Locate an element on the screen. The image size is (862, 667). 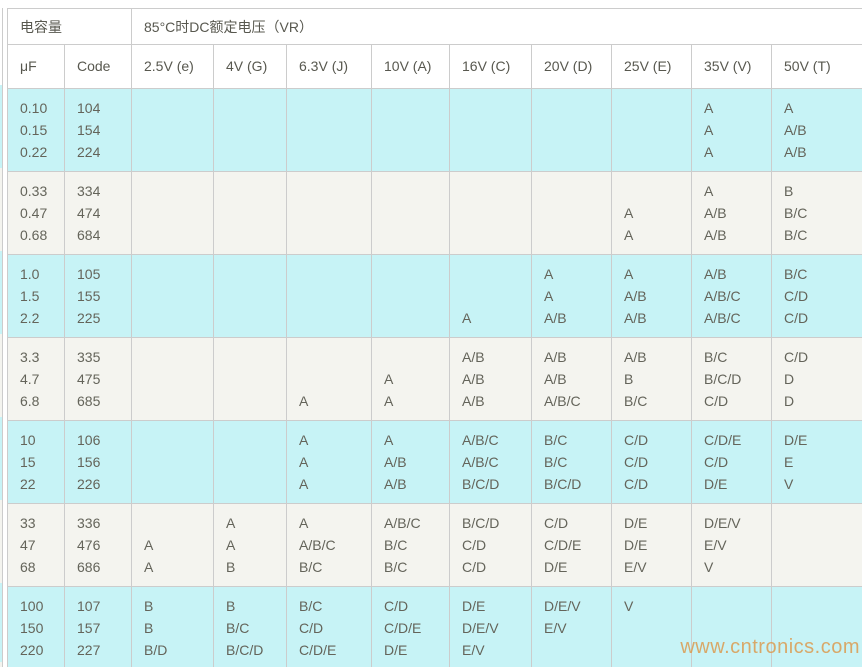
cropped-left-edge is located at coordinates (1, 337).